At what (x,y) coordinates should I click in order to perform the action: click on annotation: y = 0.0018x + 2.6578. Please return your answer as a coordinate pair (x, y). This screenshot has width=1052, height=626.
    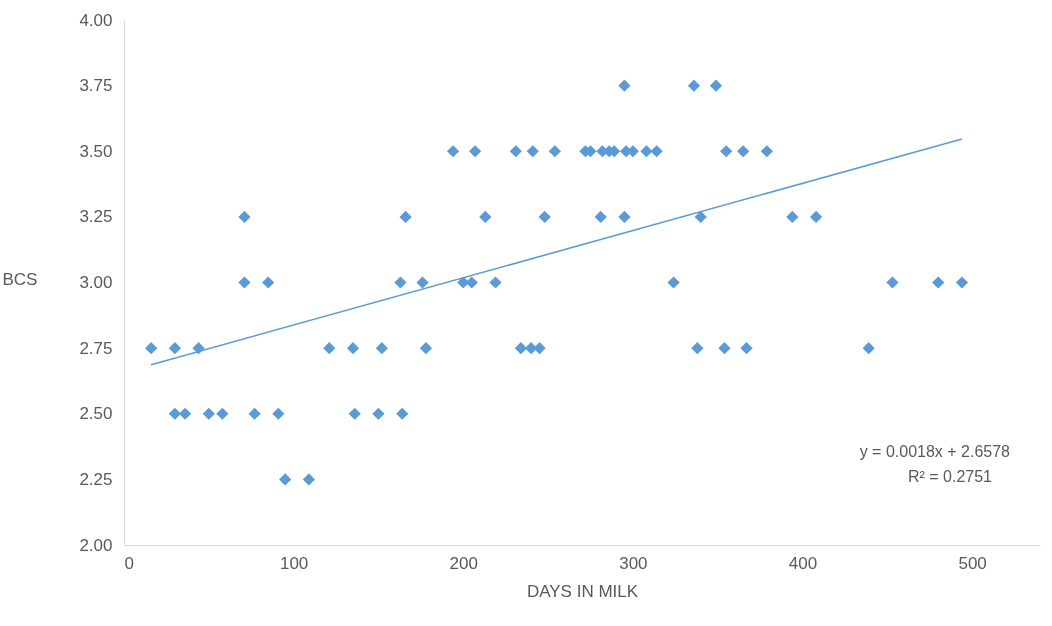
    Looking at the image, I should click on (935, 451).